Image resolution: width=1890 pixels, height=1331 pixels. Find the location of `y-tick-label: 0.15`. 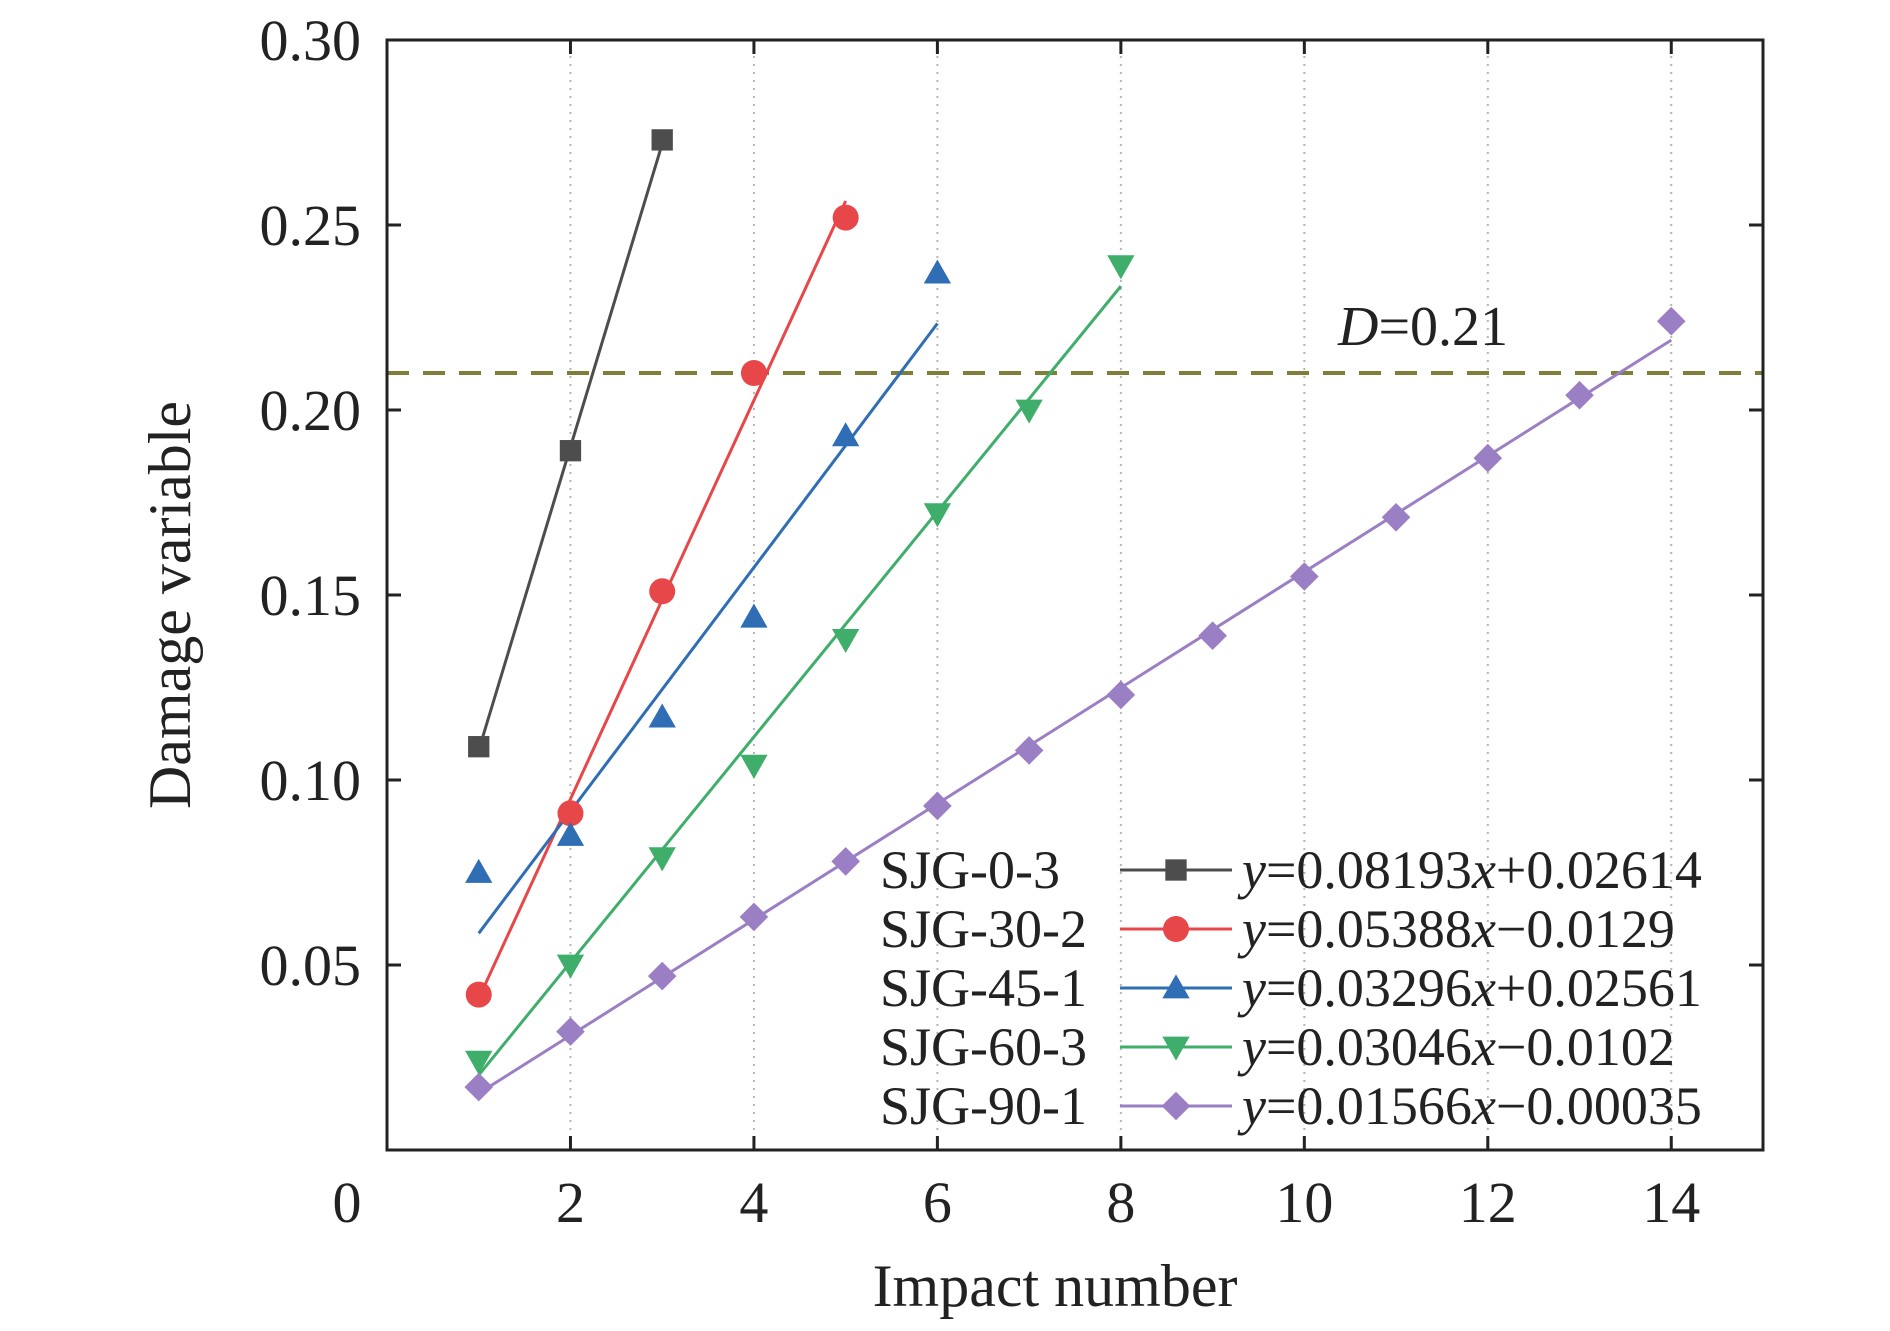

y-tick-label: 0.15 is located at coordinates (311, 595).